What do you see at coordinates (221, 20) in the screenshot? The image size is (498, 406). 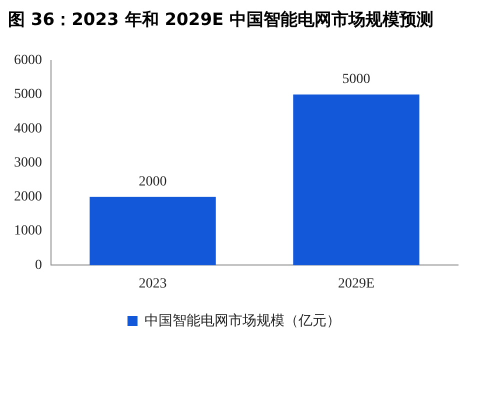 I see `chart-title: 图 36：2023 年和 2029E 中国智能电网市场规模预测` at bounding box center [221, 20].